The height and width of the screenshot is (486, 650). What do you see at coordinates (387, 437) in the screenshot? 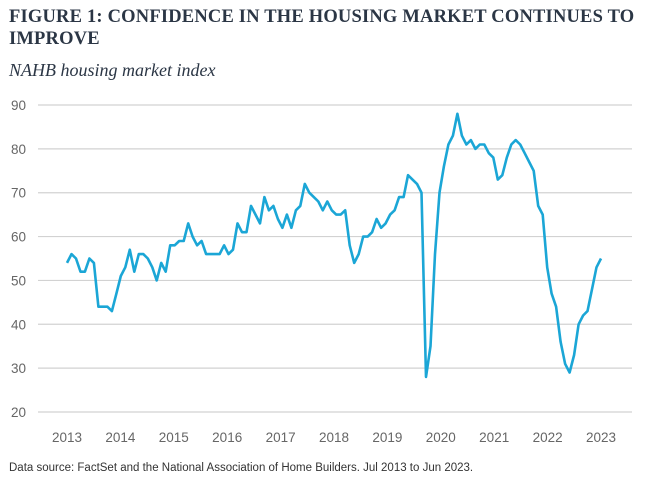
I see `x-tick-label: 2019` at bounding box center [387, 437].